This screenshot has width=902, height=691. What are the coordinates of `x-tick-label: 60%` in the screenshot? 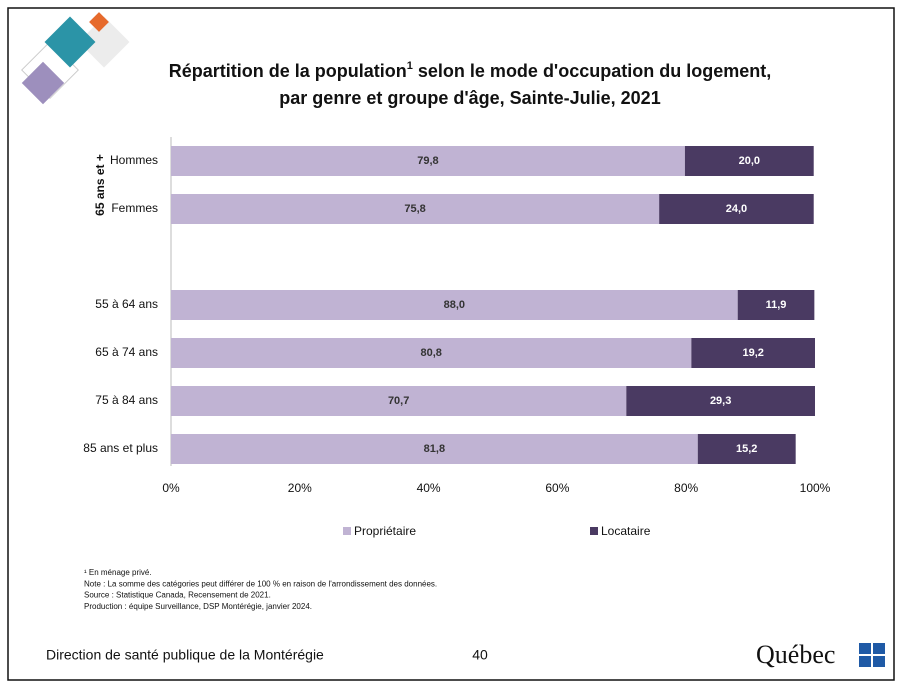 It's located at (557, 488).